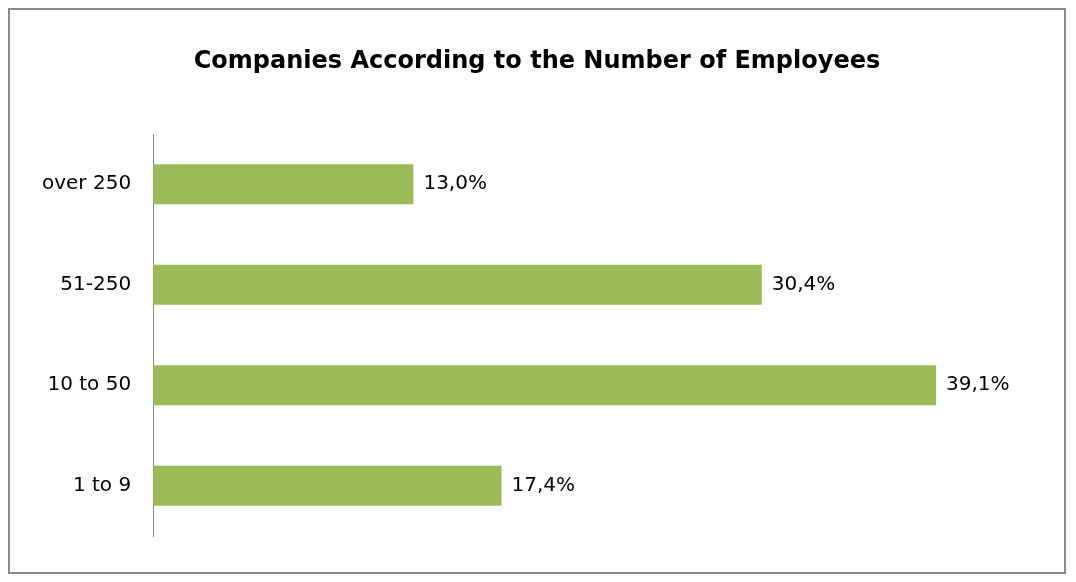 This screenshot has width=1076, height=582. What do you see at coordinates (86, 182) in the screenshot?
I see `y-tick-label: over 250` at bounding box center [86, 182].